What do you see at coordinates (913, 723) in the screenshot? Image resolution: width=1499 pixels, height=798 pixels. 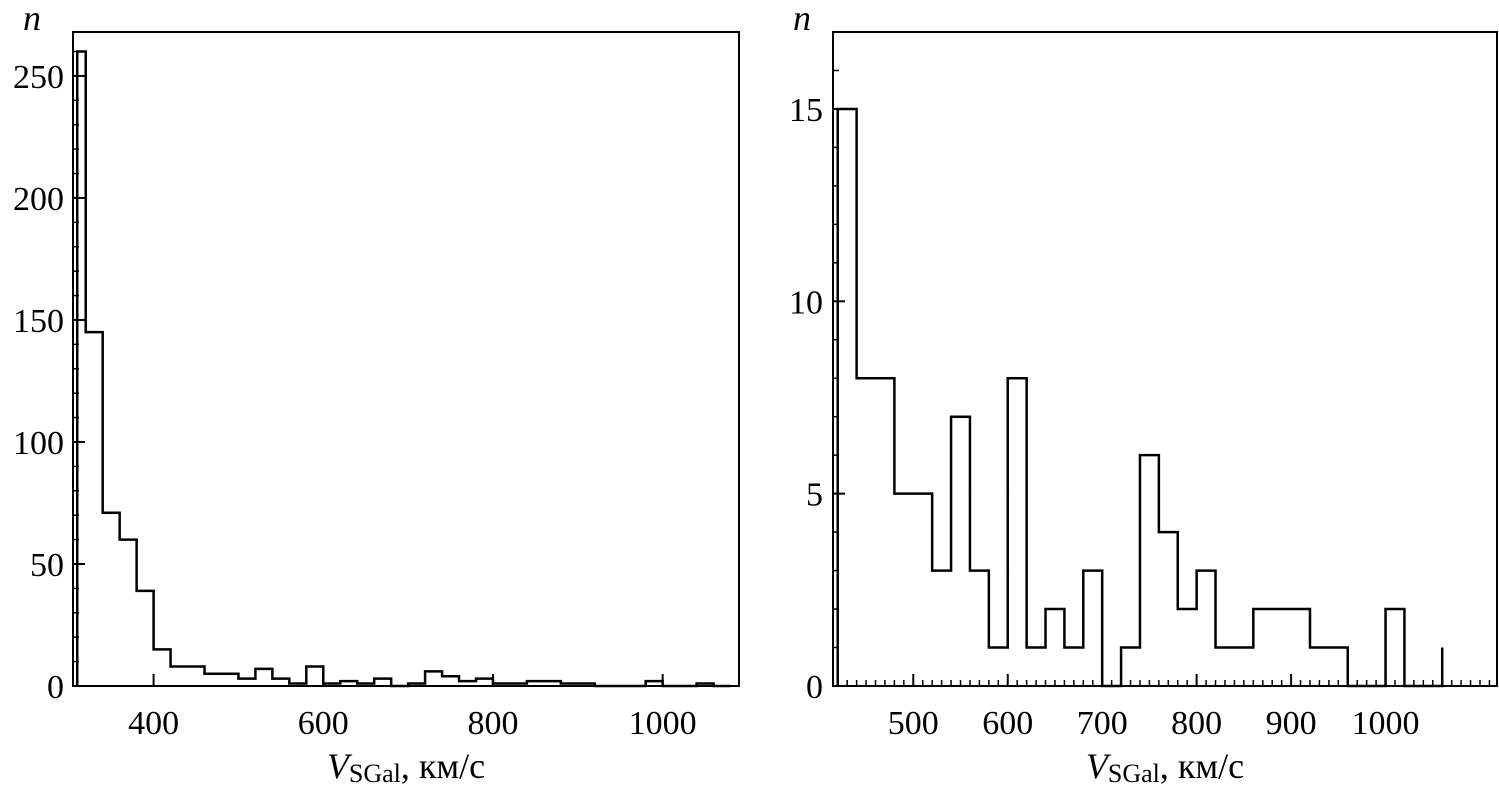 I see `x-tick-label: 500` at bounding box center [913, 723].